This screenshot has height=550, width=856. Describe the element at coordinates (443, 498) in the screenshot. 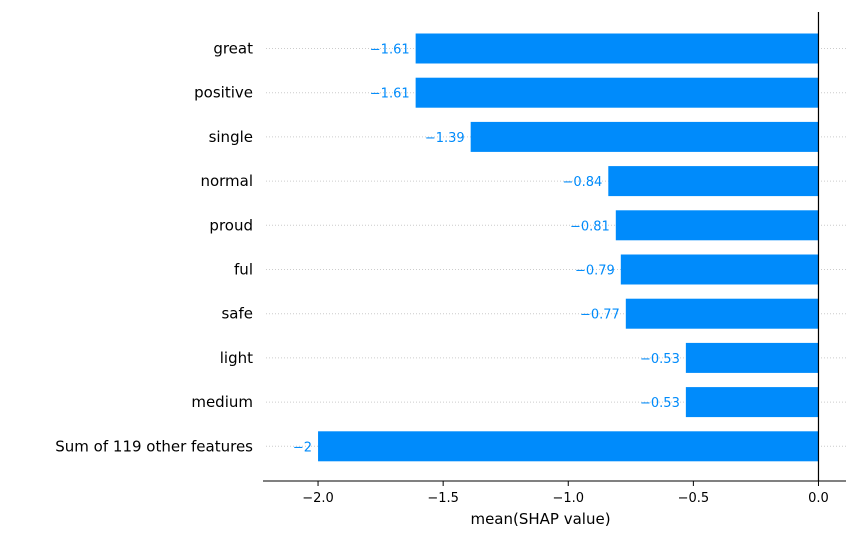

I see `x-tick-label: −1.5` at that location.